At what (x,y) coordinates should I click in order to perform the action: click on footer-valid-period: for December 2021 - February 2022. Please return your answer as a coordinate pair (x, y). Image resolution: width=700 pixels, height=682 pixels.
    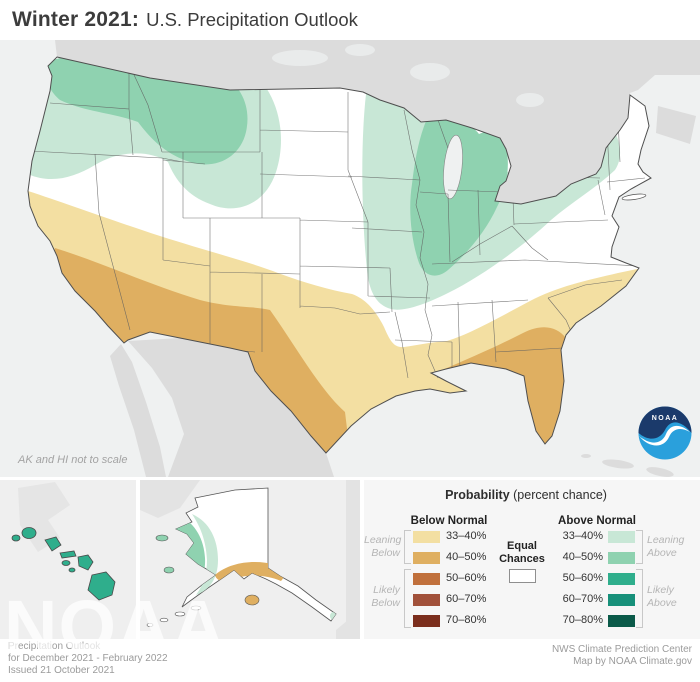
    Looking at the image, I should click on (88, 658).